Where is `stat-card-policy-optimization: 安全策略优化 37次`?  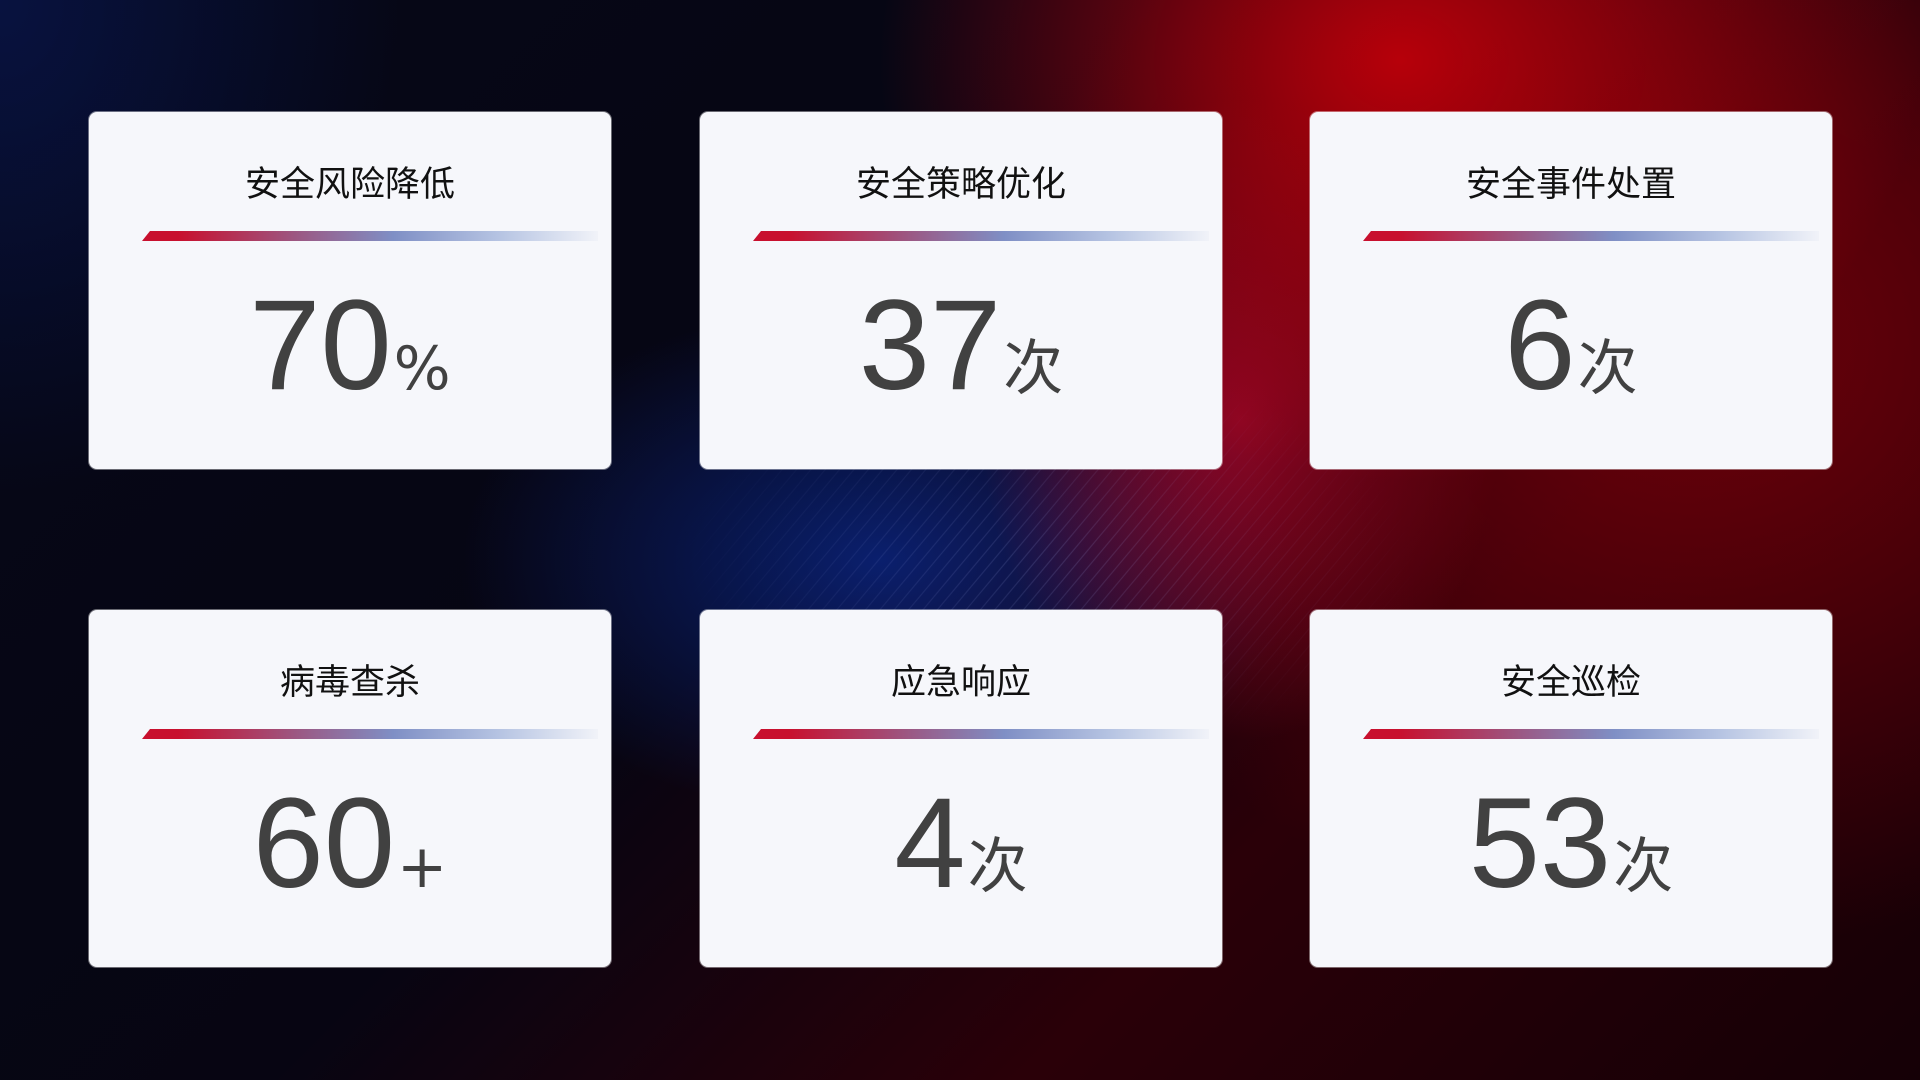
stat-card-policy-optimization: 安全策略优化 37次 is located at coordinates (961, 290).